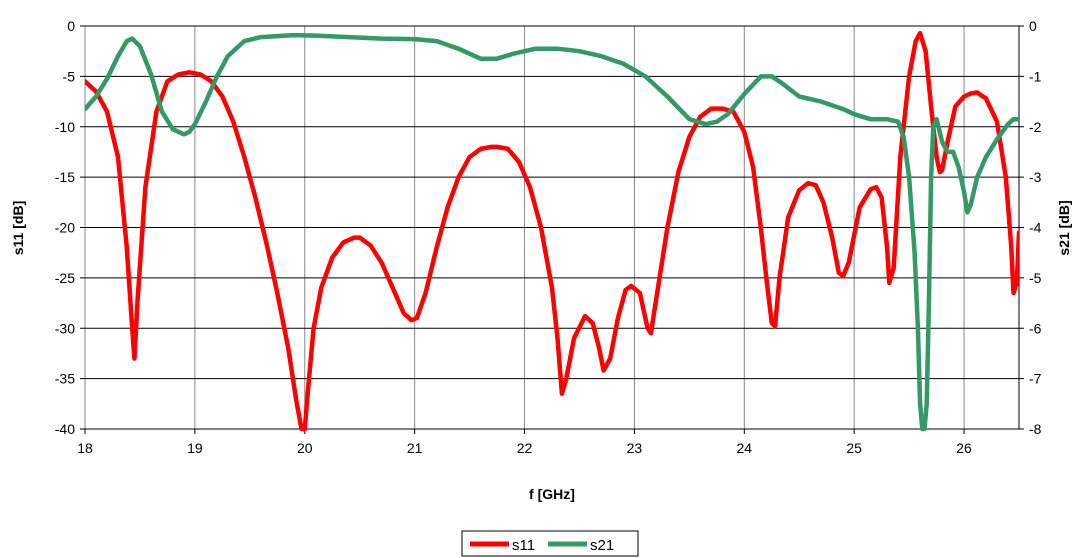 The width and height of the screenshot is (1077, 558). I want to click on y-tick-labels: 0 -5 -10 -15 -20 -25 -30 -35 -40, so click(65, 227).